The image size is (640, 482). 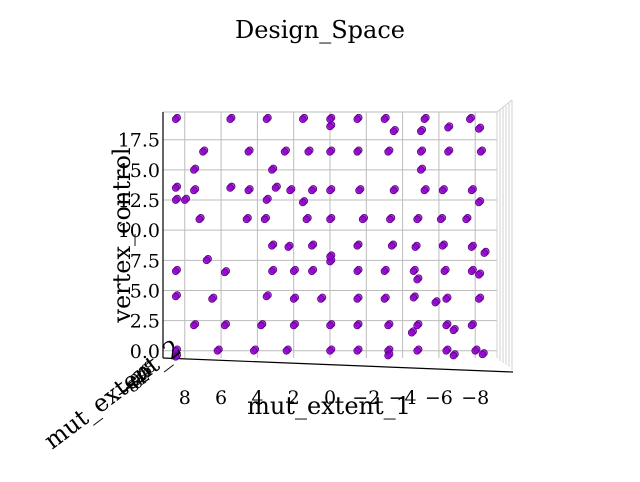 I want to click on x-axis-label: mut_extent_1, so click(x=329, y=406).